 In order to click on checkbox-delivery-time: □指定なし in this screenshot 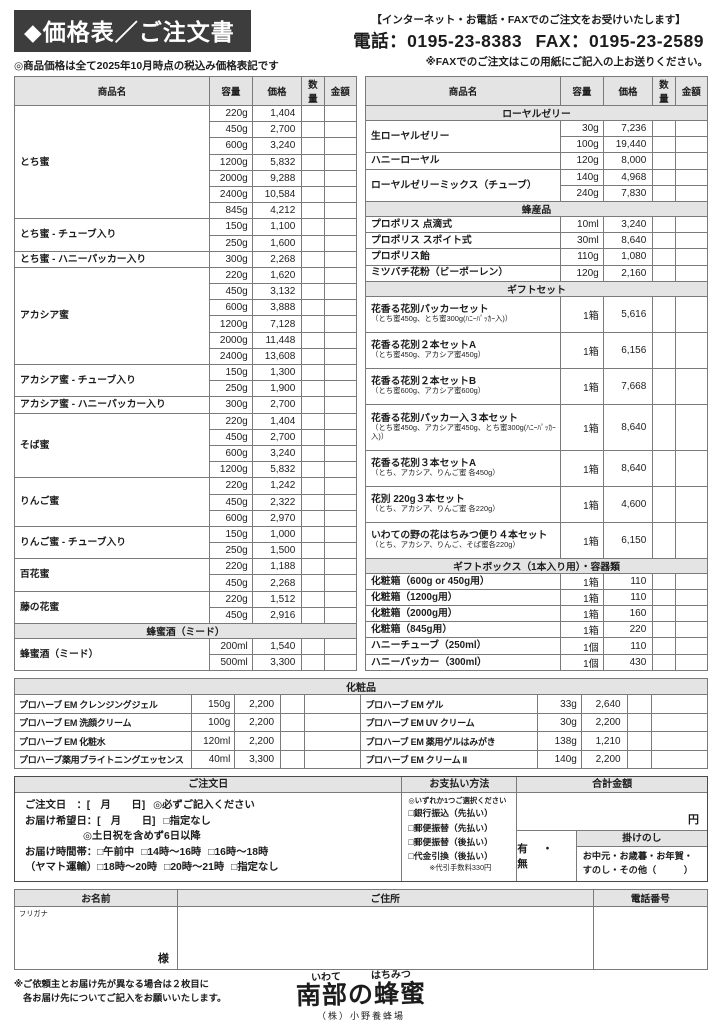, I will do `click(255, 868)`.